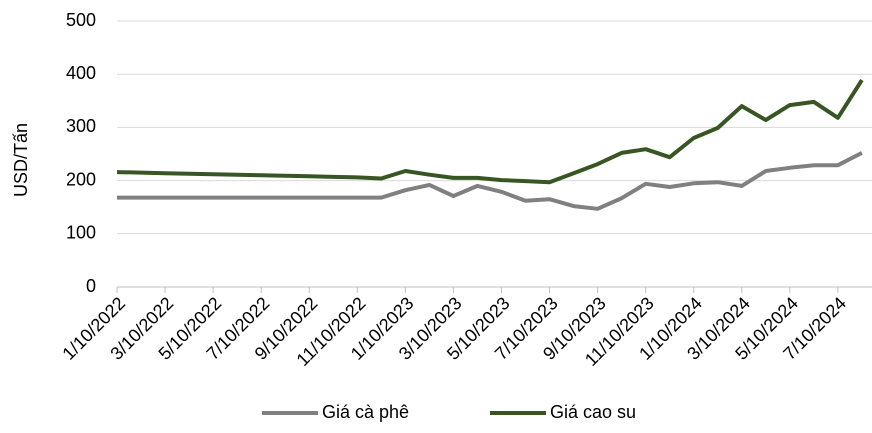 The width and height of the screenshot is (872, 433). I want to click on y-tick-label: 300, so click(81, 126).